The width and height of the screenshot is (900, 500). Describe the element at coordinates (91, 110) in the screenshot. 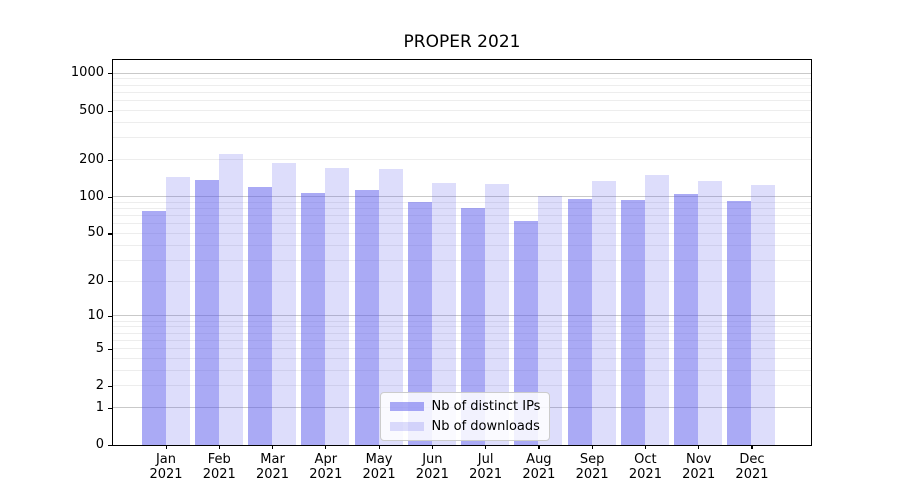

I see `y-tick-label-500: 500` at that location.